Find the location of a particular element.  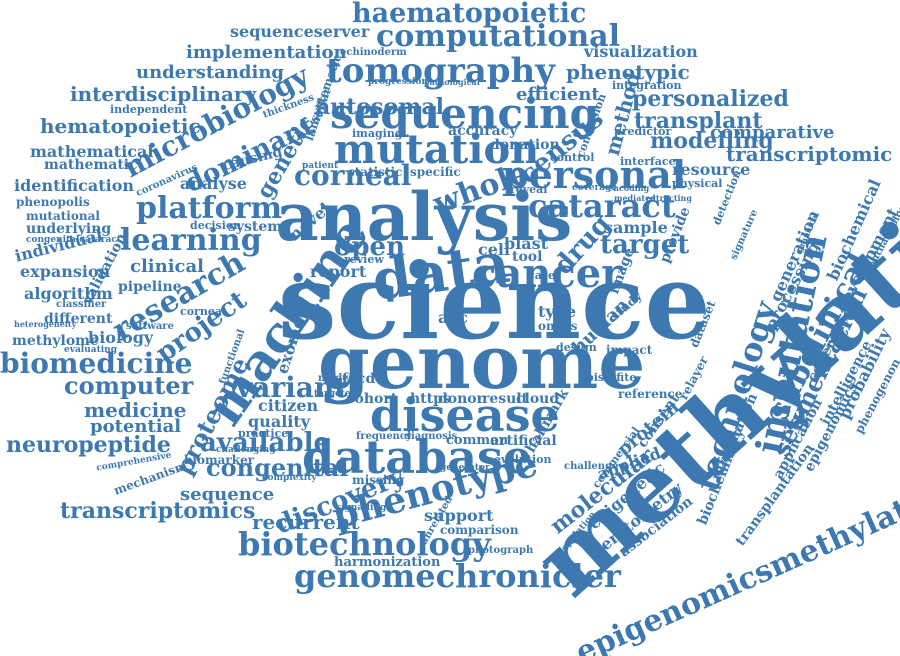

word-support: support is located at coordinates (459, 515).